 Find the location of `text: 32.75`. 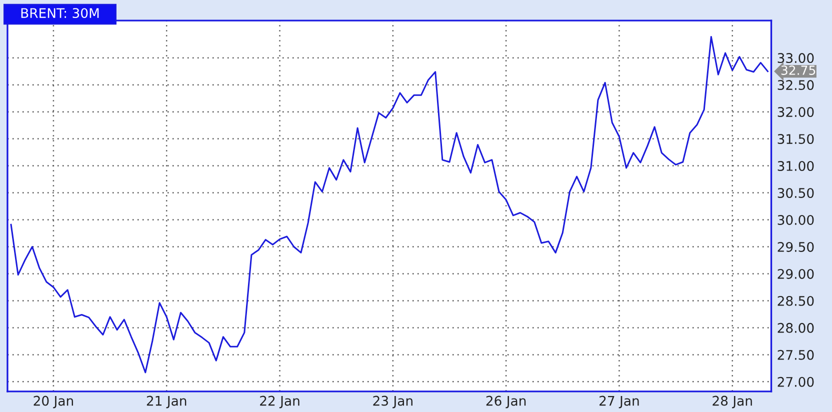

text: 32.75 is located at coordinates (798, 70).